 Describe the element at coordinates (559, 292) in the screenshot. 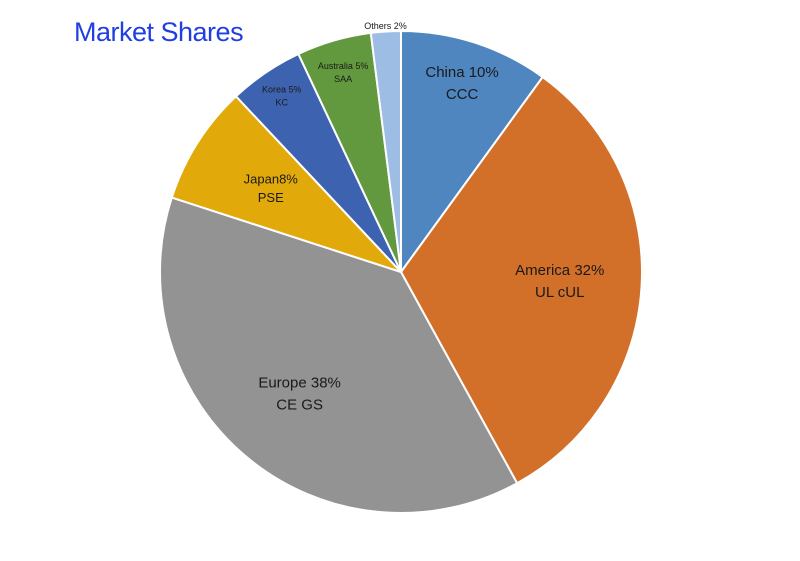

I see `certification-label: UL cUL` at that location.